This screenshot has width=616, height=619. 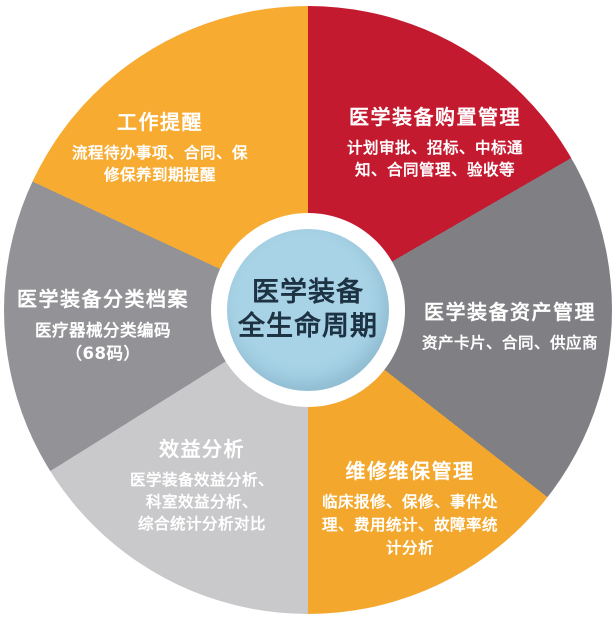 I want to click on segment-procurement: 医学装备购置管理 计划审批、招标、中标通 知、合同管理、验收等, so click(x=435, y=141).